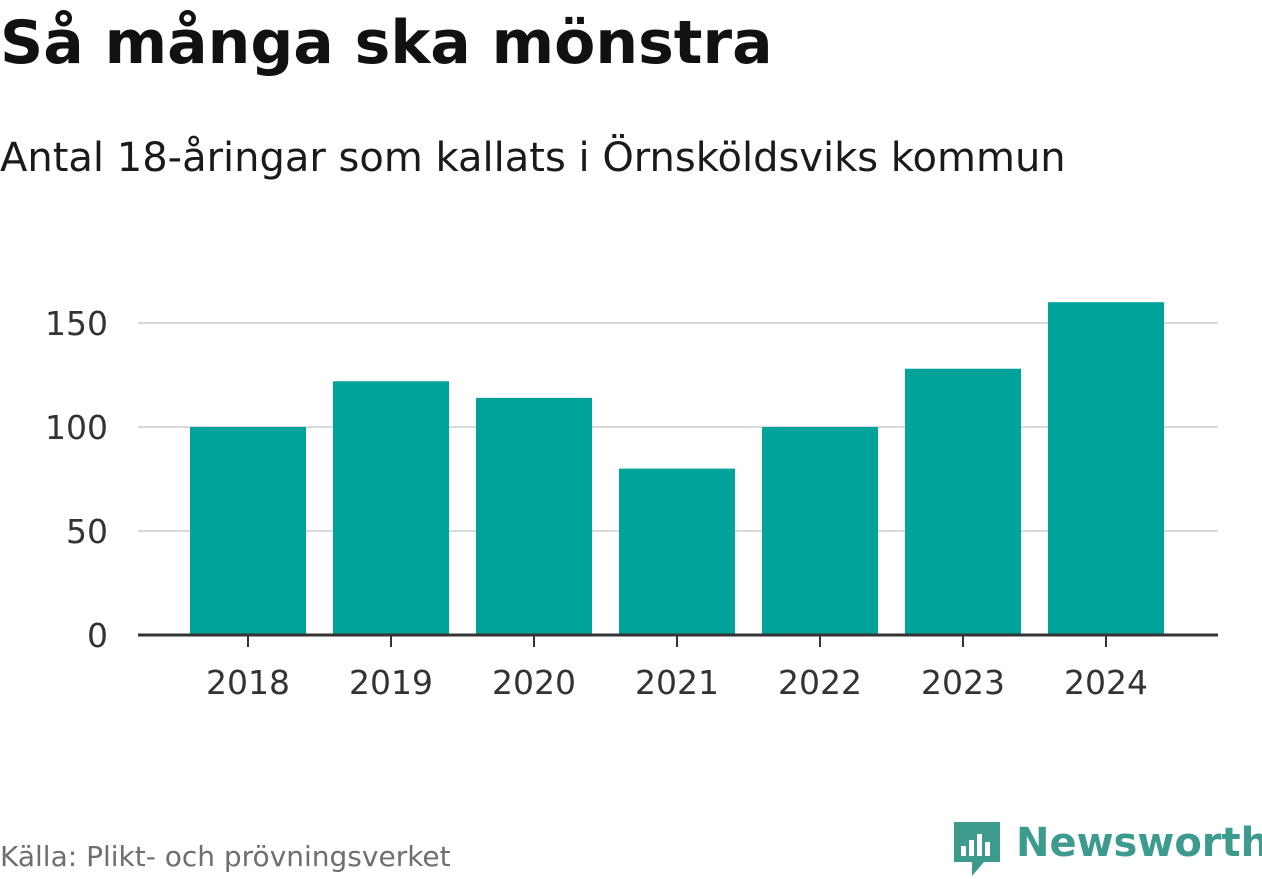 This screenshot has height=879, width=1262. I want to click on brand-logo: Newsworthy, so click(1106, 848).